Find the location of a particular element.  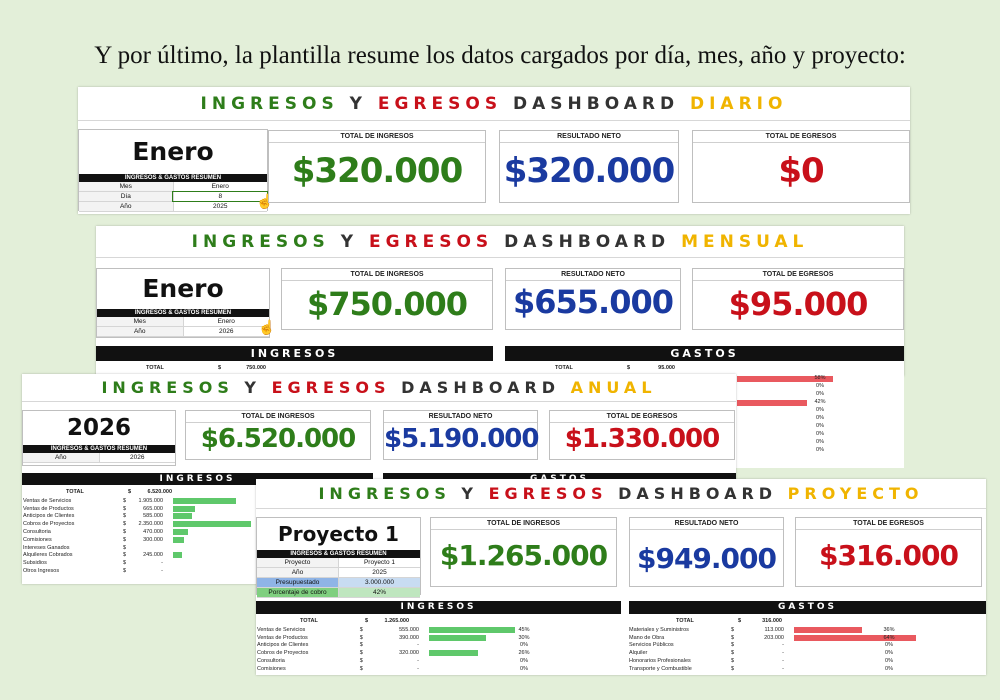

ingresos-header: INGRESOS is located at coordinates (438, 607).